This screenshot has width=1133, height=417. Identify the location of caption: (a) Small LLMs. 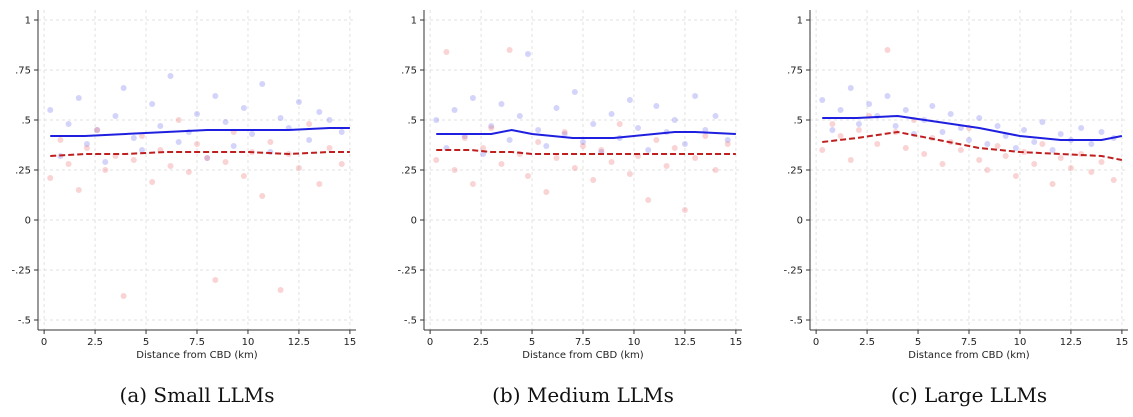
(197, 395).